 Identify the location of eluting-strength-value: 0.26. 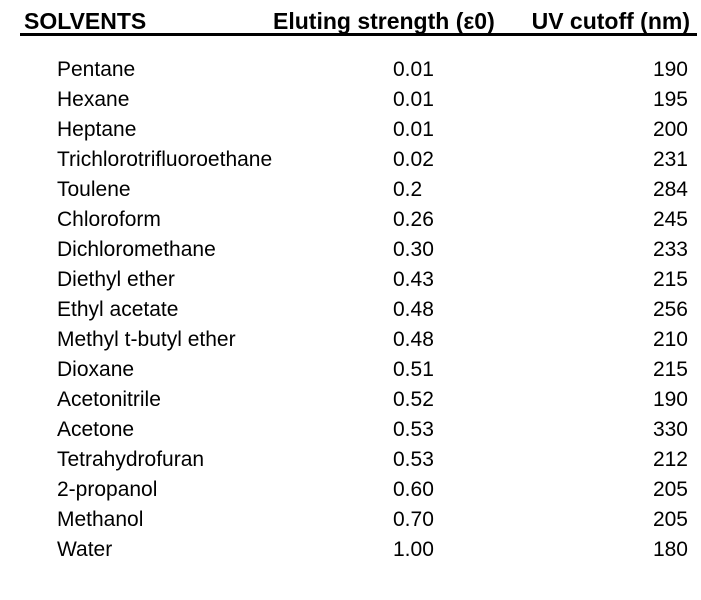
(413, 219).